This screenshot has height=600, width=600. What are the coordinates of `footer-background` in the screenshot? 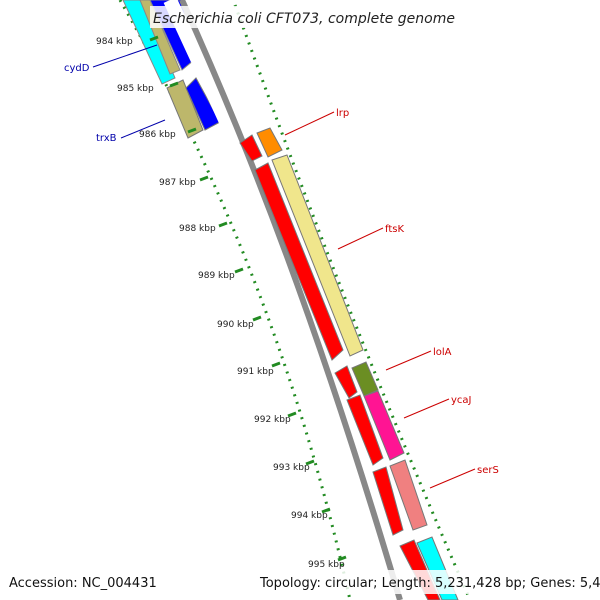 It's located at (300, 582).